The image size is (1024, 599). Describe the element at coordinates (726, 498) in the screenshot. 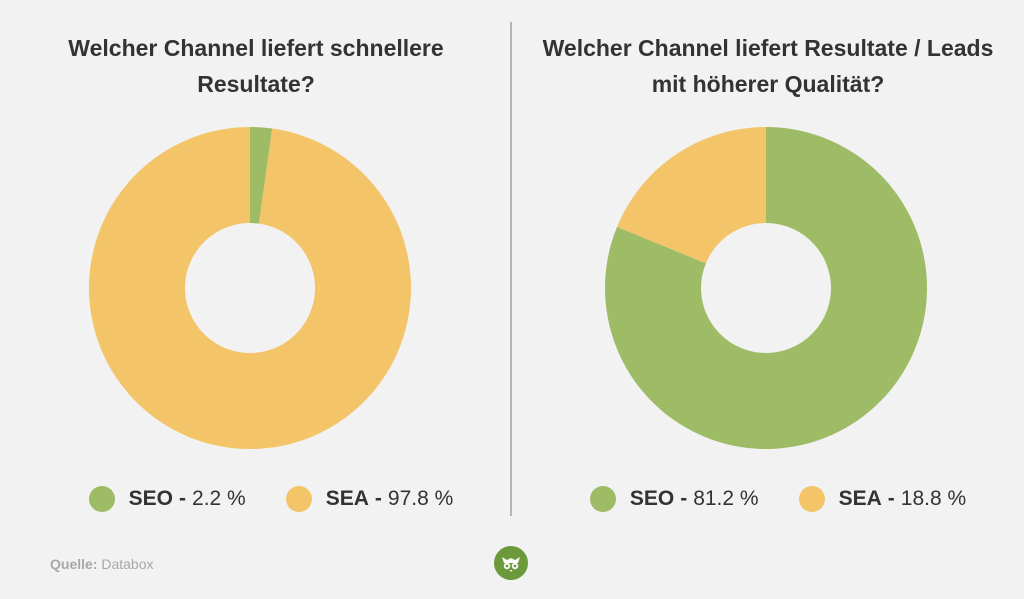

I see `legend-value: 81.2 %` at that location.